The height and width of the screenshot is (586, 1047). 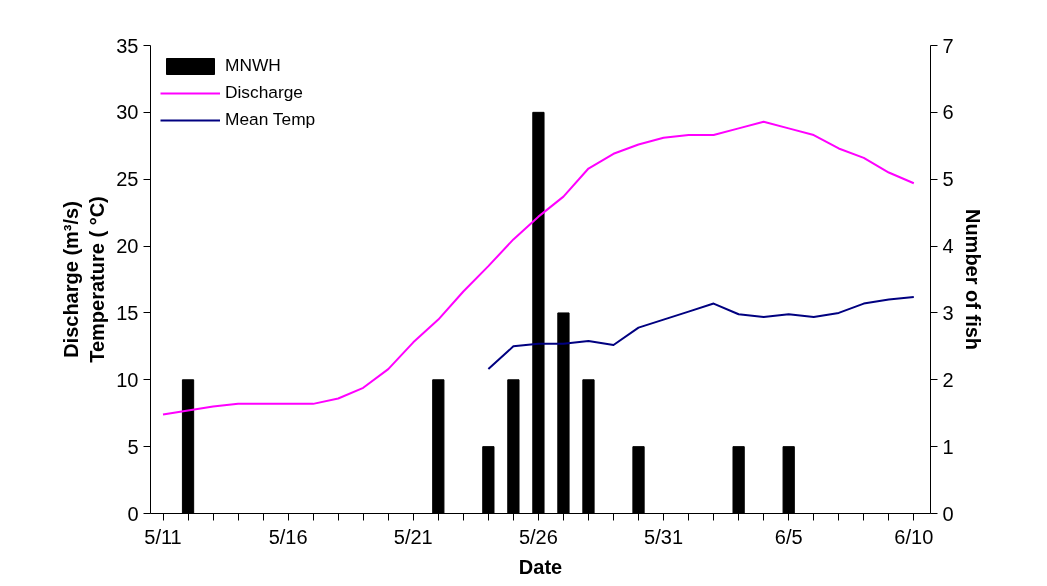 I want to click on x-tick-label: 5/21, so click(x=413, y=536).